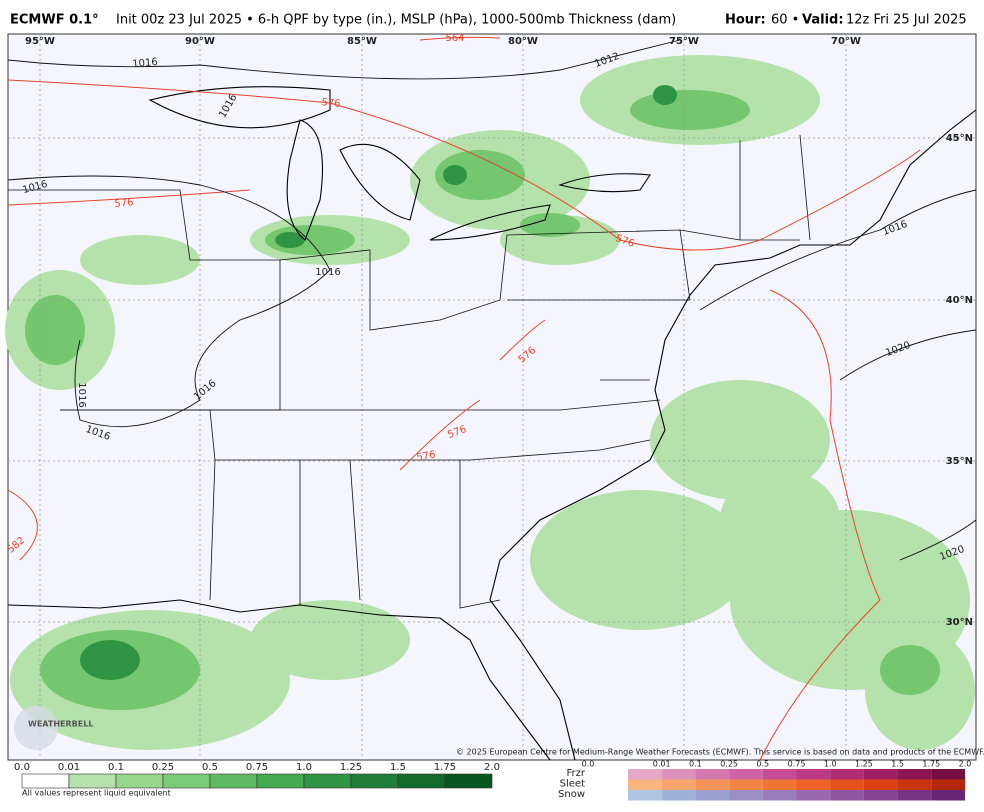 This screenshot has width=984, height=812. I want to click on ptype-label: Frzr, so click(576, 773).